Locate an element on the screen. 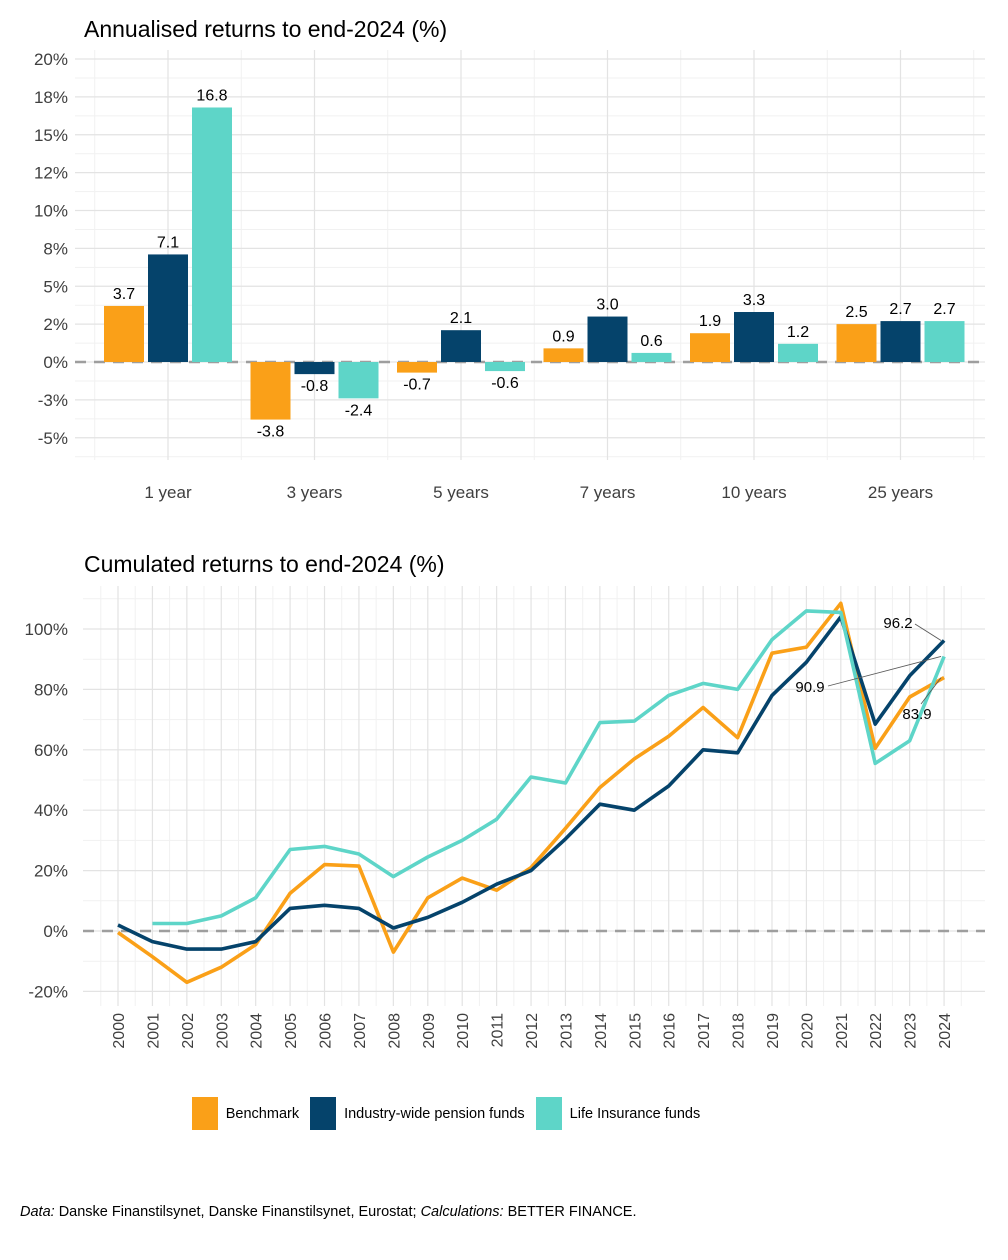 This screenshot has height=1260, width=1008. bar-value-label: -2.4 is located at coordinates (359, 410).